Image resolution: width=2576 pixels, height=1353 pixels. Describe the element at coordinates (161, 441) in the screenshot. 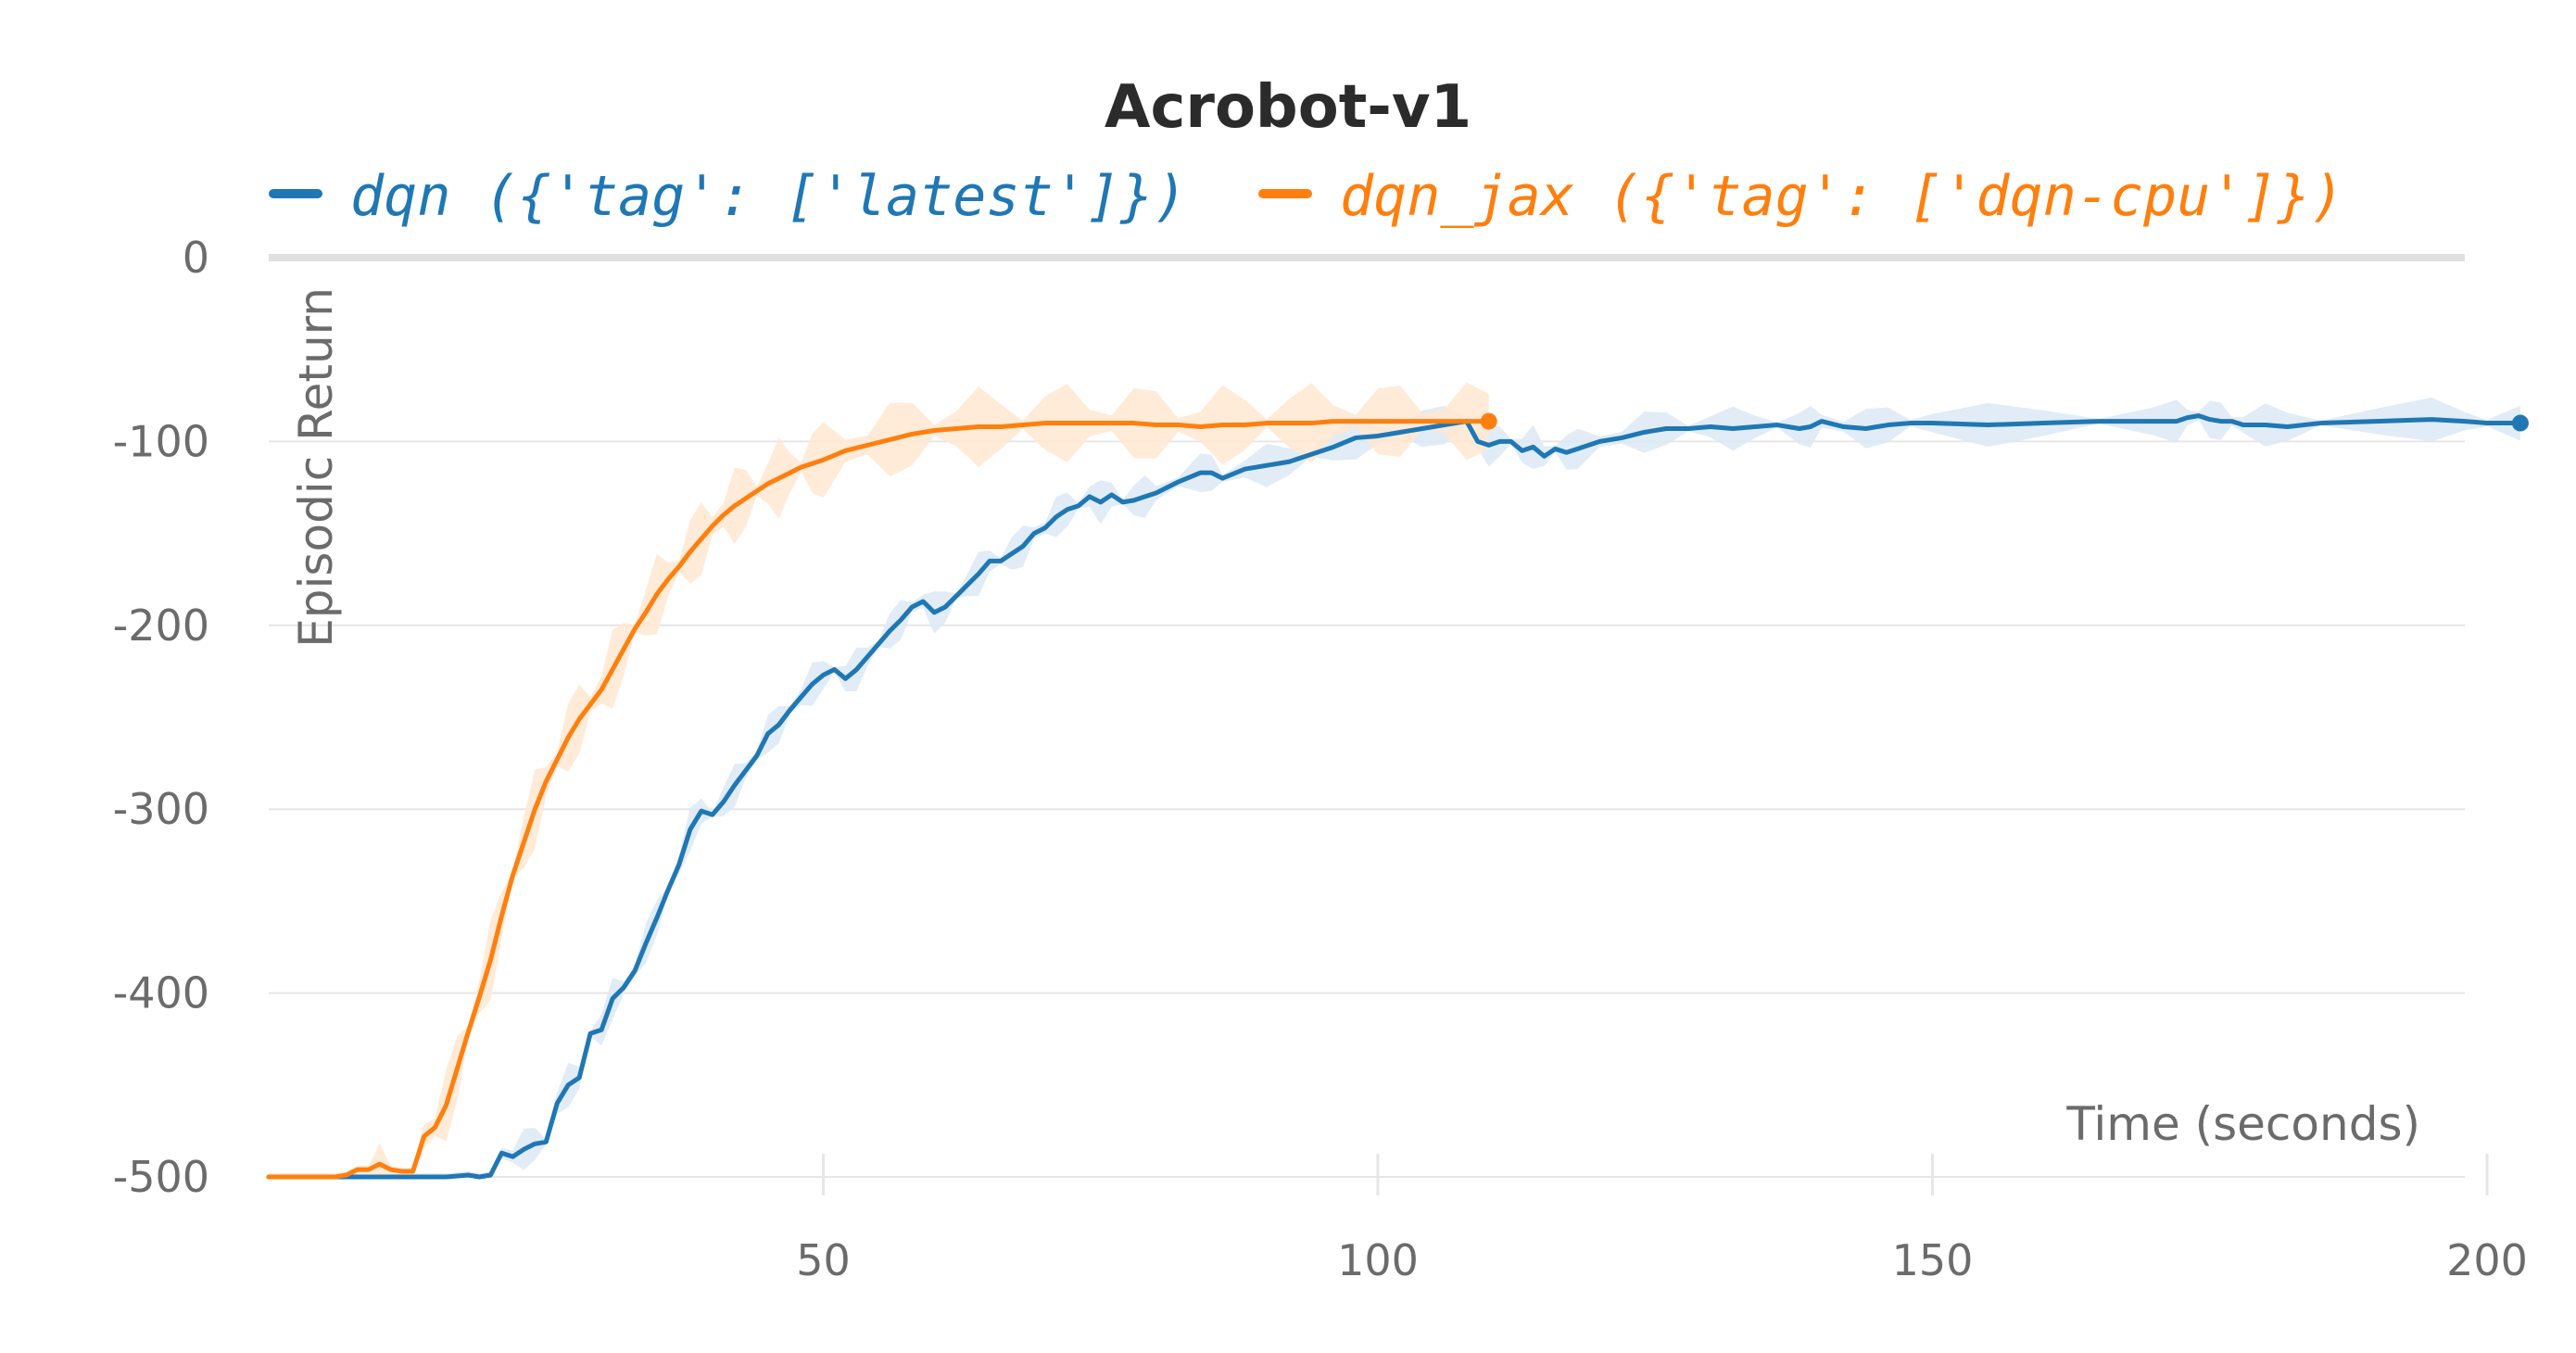

I see `y-tick-label: -100` at that location.